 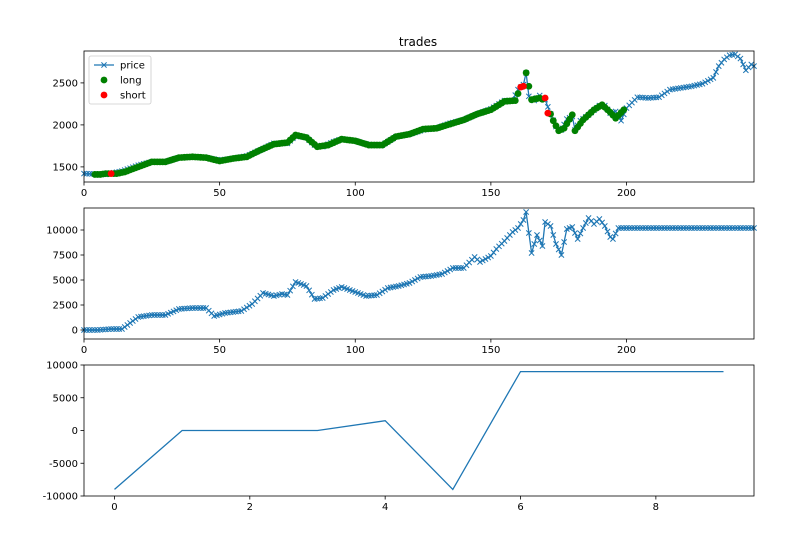 What do you see at coordinates (219, 350) in the screenshot?
I see `x-tick-label: 50` at bounding box center [219, 350].